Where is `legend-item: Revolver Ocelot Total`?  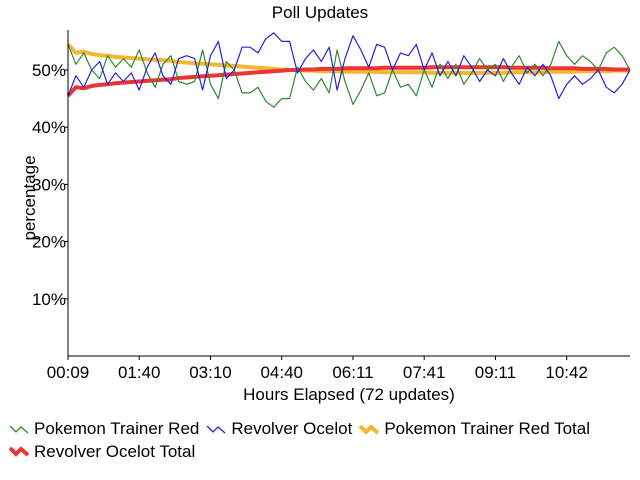 legend-item: Revolver Ocelot Total is located at coordinates (101, 451).